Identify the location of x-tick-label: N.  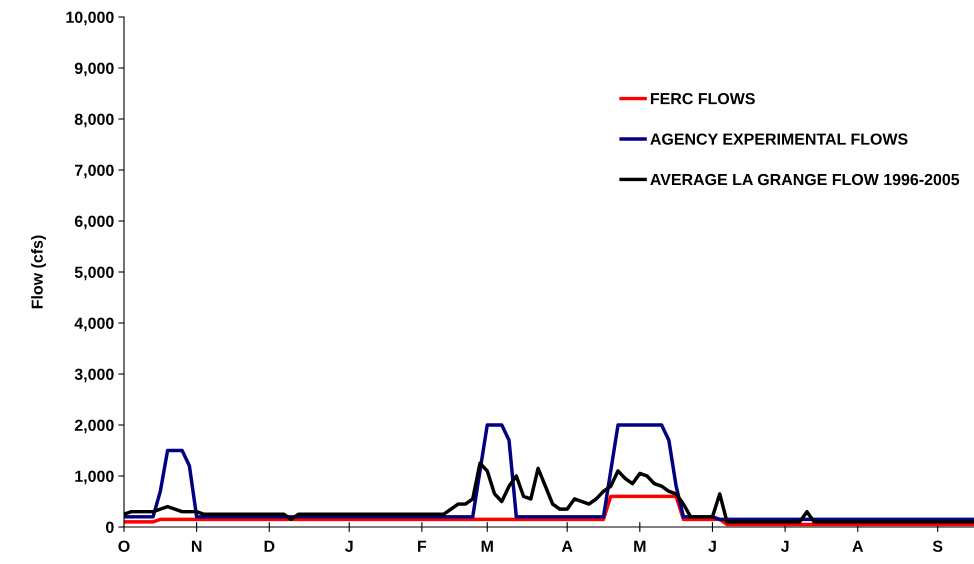
(197, 546).